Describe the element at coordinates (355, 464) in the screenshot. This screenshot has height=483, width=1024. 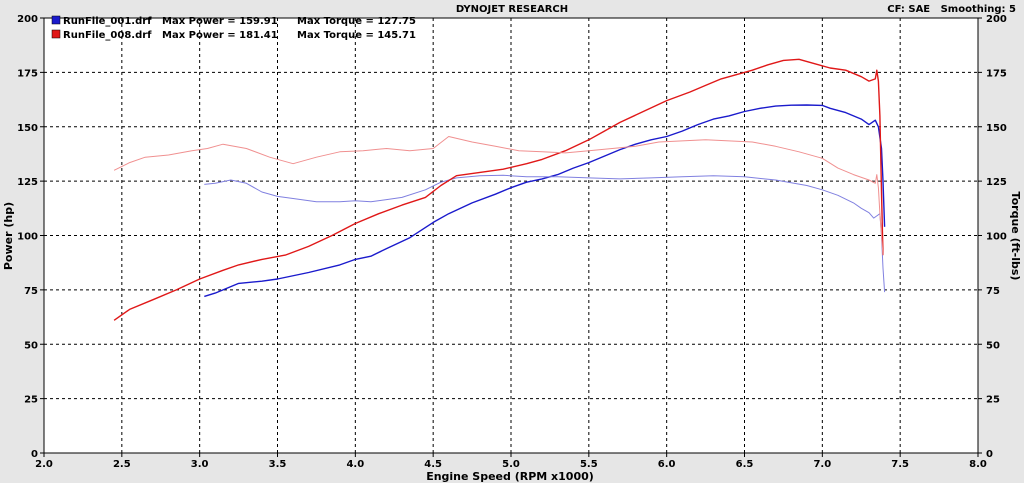
I see `x-tick-label: 4.0` at that location.